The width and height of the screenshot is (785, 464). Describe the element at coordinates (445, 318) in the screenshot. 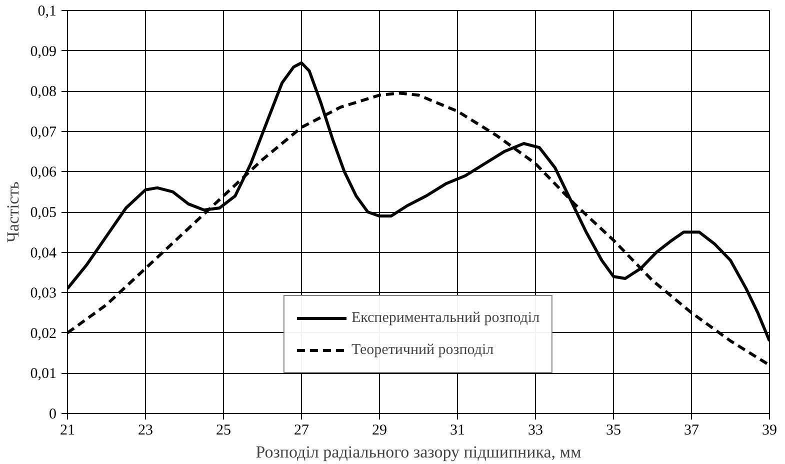

I see `legend-label: Експериментальний розподіл` at that location.